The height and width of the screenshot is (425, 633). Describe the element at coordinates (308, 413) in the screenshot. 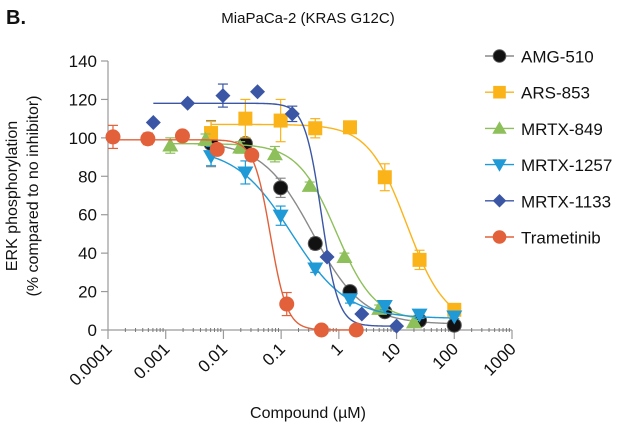

I see `x-axis-title: Compound (µM)` at that location.